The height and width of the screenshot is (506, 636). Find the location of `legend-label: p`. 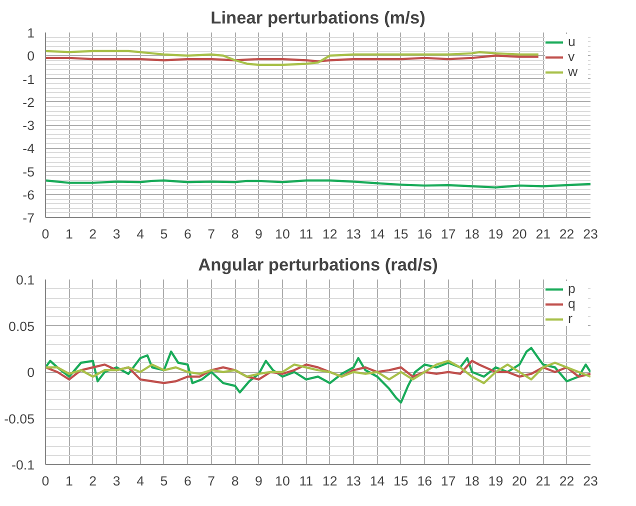

legend-label: p is located at coordinates (572, 288).